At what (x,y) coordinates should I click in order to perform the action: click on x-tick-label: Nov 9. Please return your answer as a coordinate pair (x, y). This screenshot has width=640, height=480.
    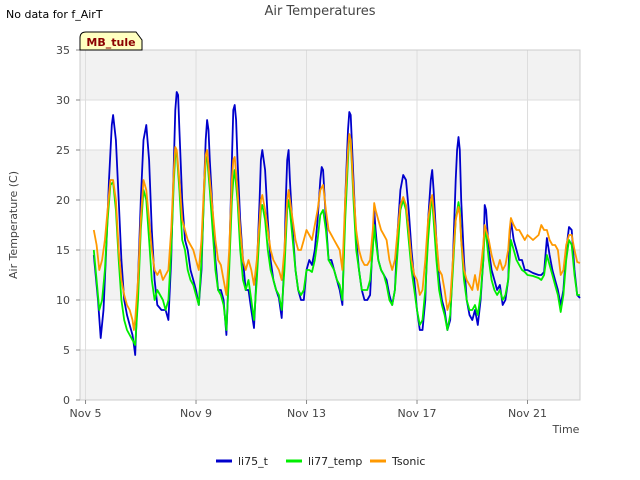
    Looking at the image, I should click on (196, 413).